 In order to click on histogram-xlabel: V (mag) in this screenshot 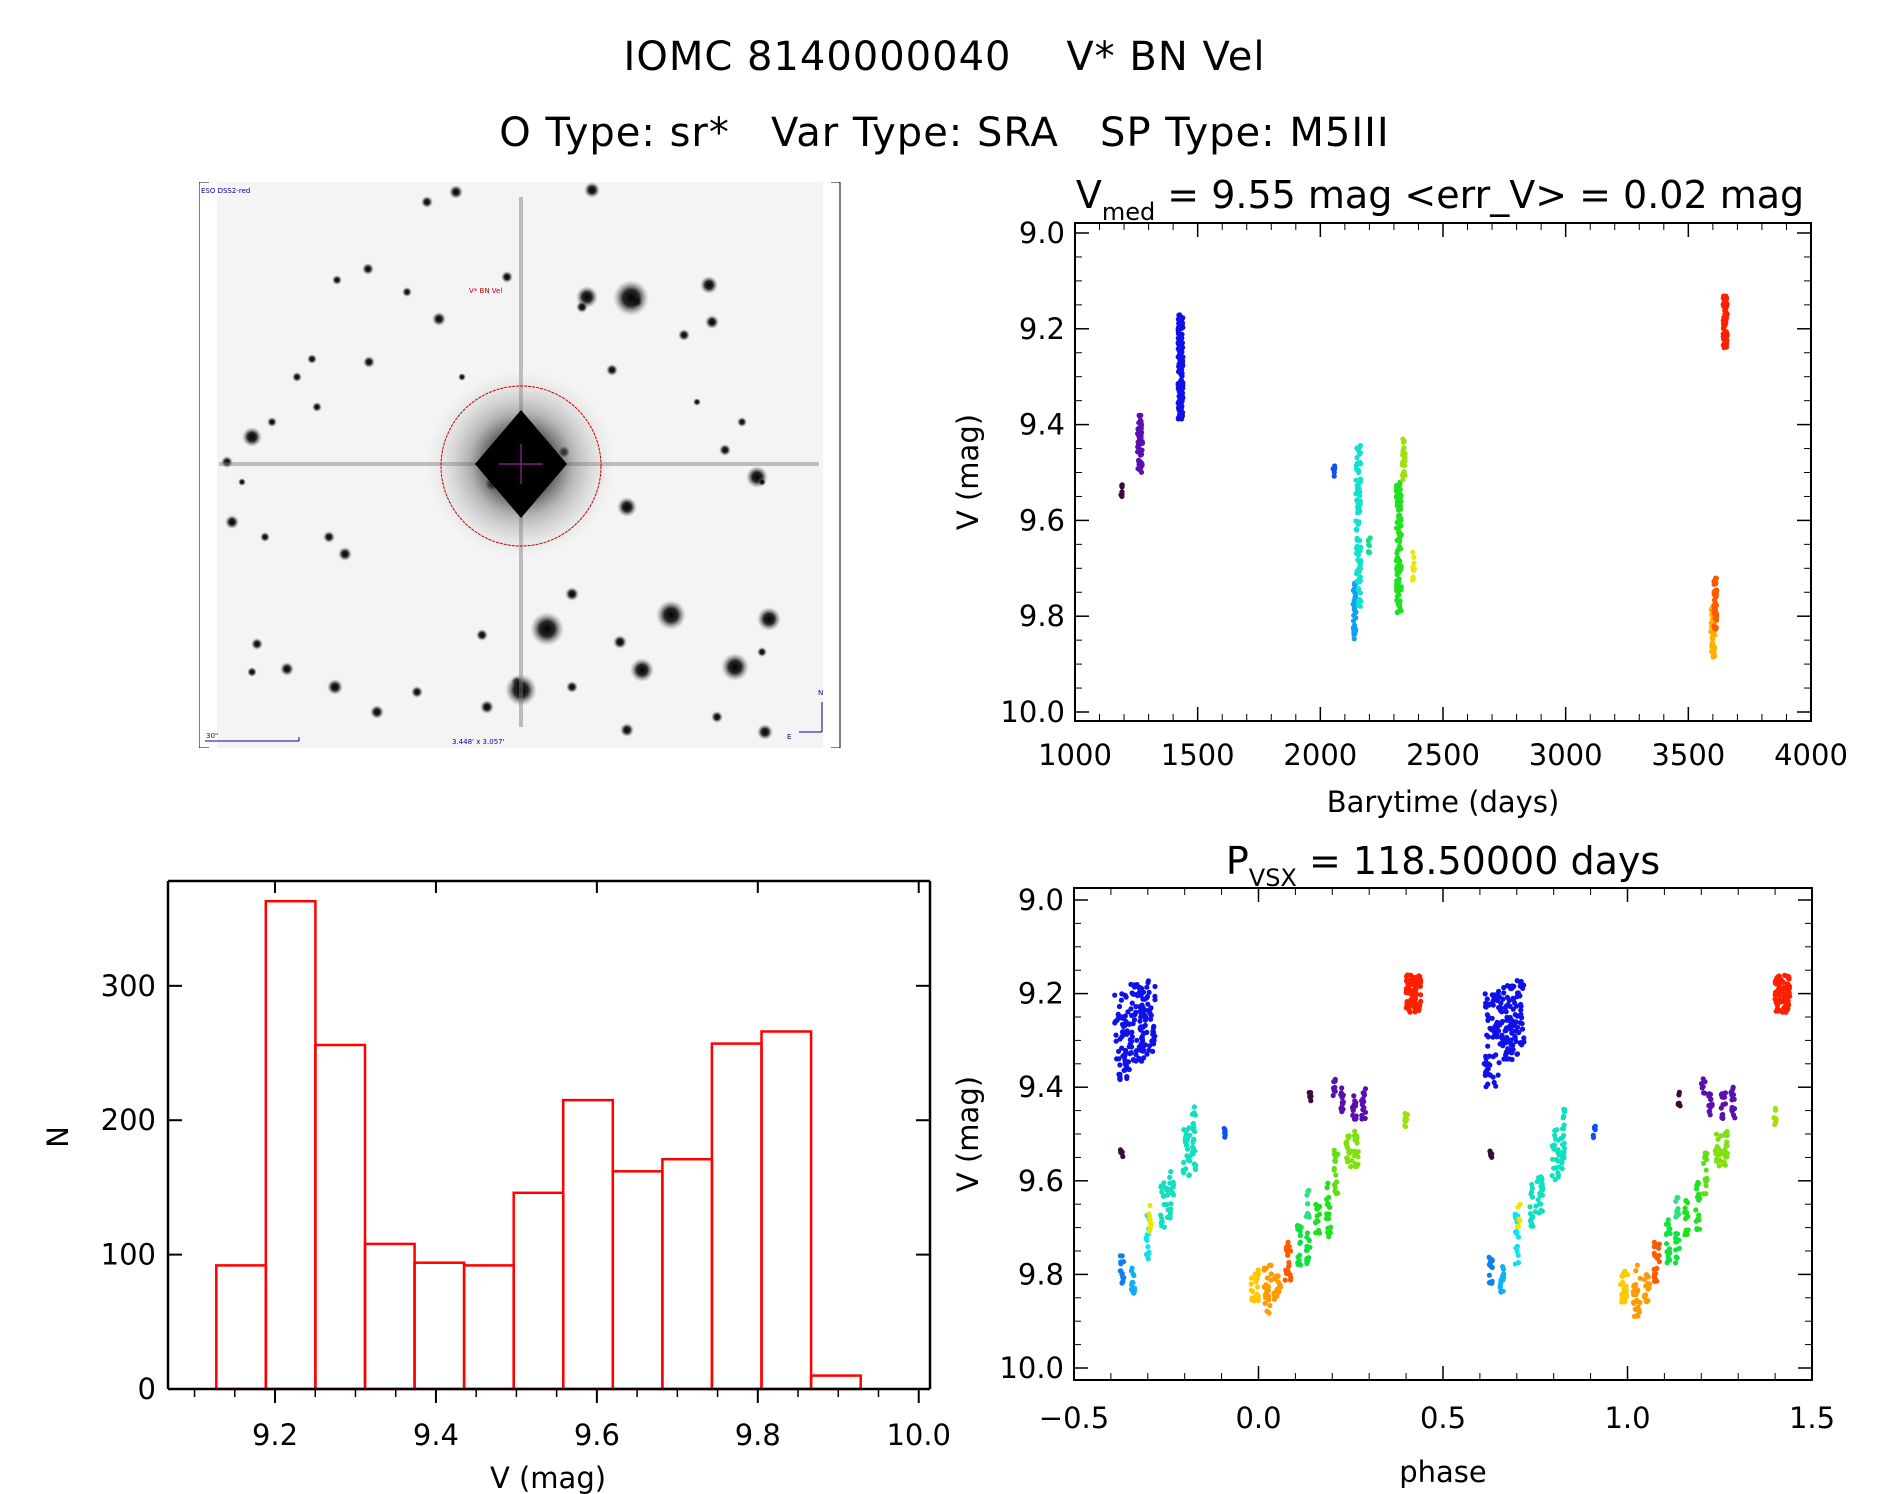, I will do `click(548, 1477)`.